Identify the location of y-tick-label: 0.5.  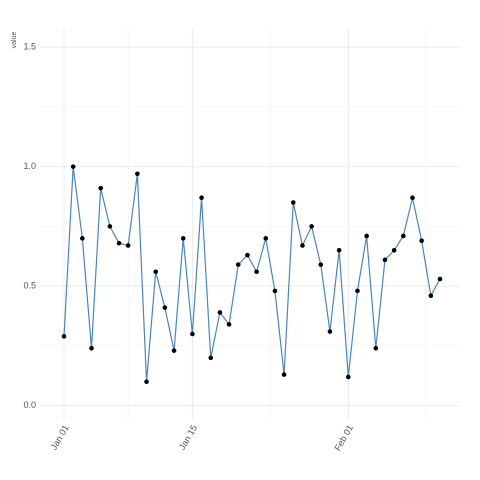
(29, 286).